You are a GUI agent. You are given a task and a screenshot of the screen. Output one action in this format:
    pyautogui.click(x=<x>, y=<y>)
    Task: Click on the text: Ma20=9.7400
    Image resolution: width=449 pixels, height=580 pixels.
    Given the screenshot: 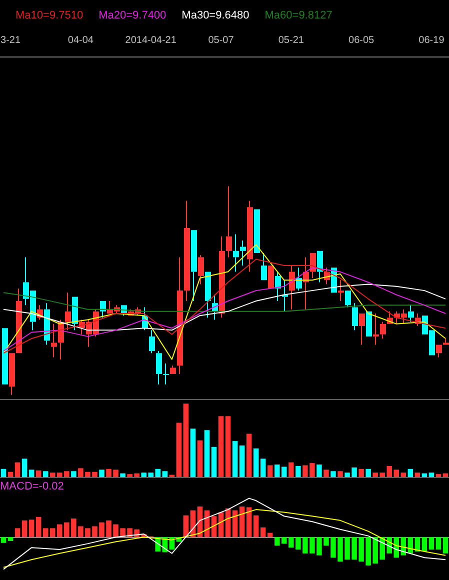 What is the action you would take?
    pyautogui.click(x=132, y=16)
    